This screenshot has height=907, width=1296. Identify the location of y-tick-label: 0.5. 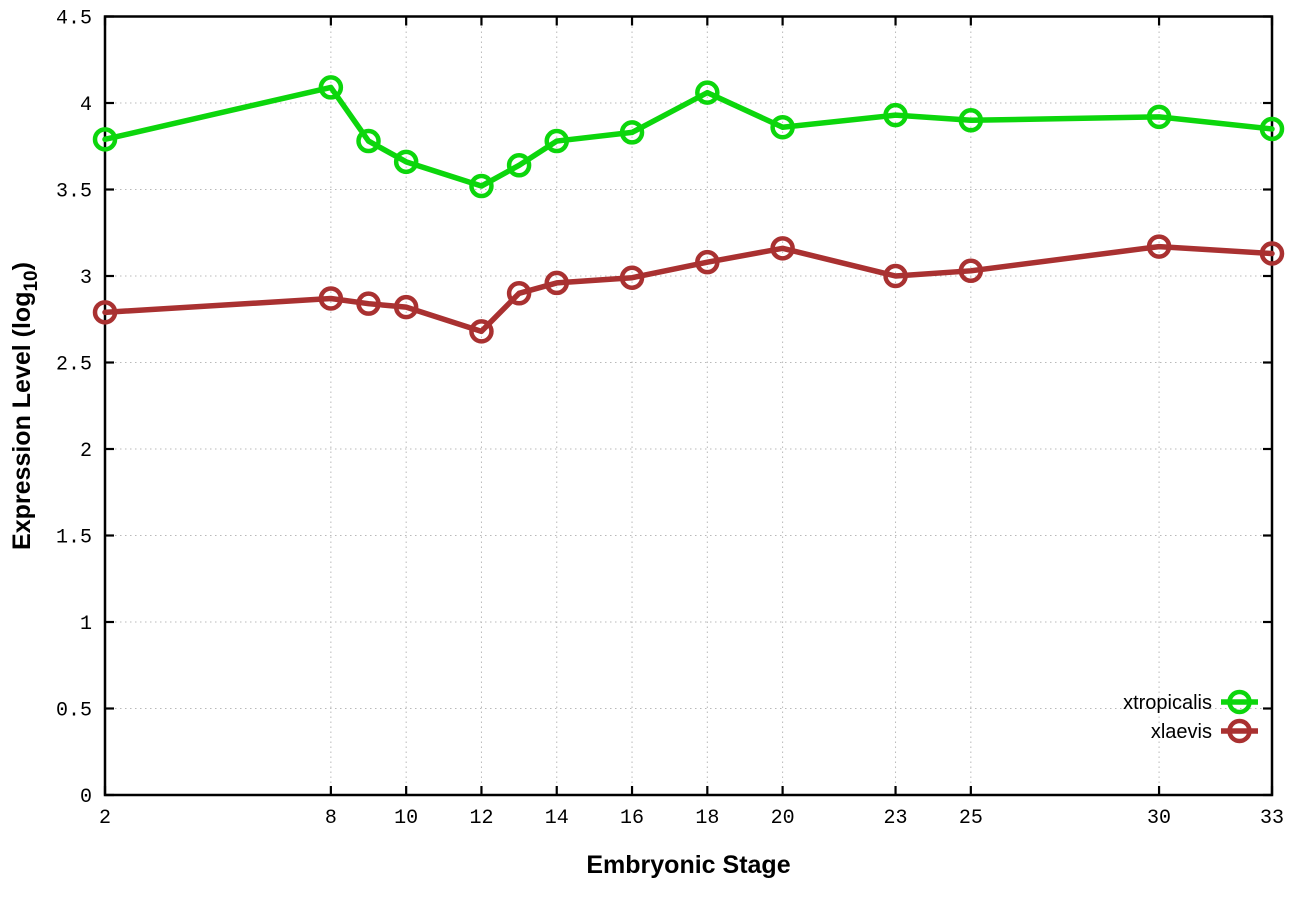
(74, 711).